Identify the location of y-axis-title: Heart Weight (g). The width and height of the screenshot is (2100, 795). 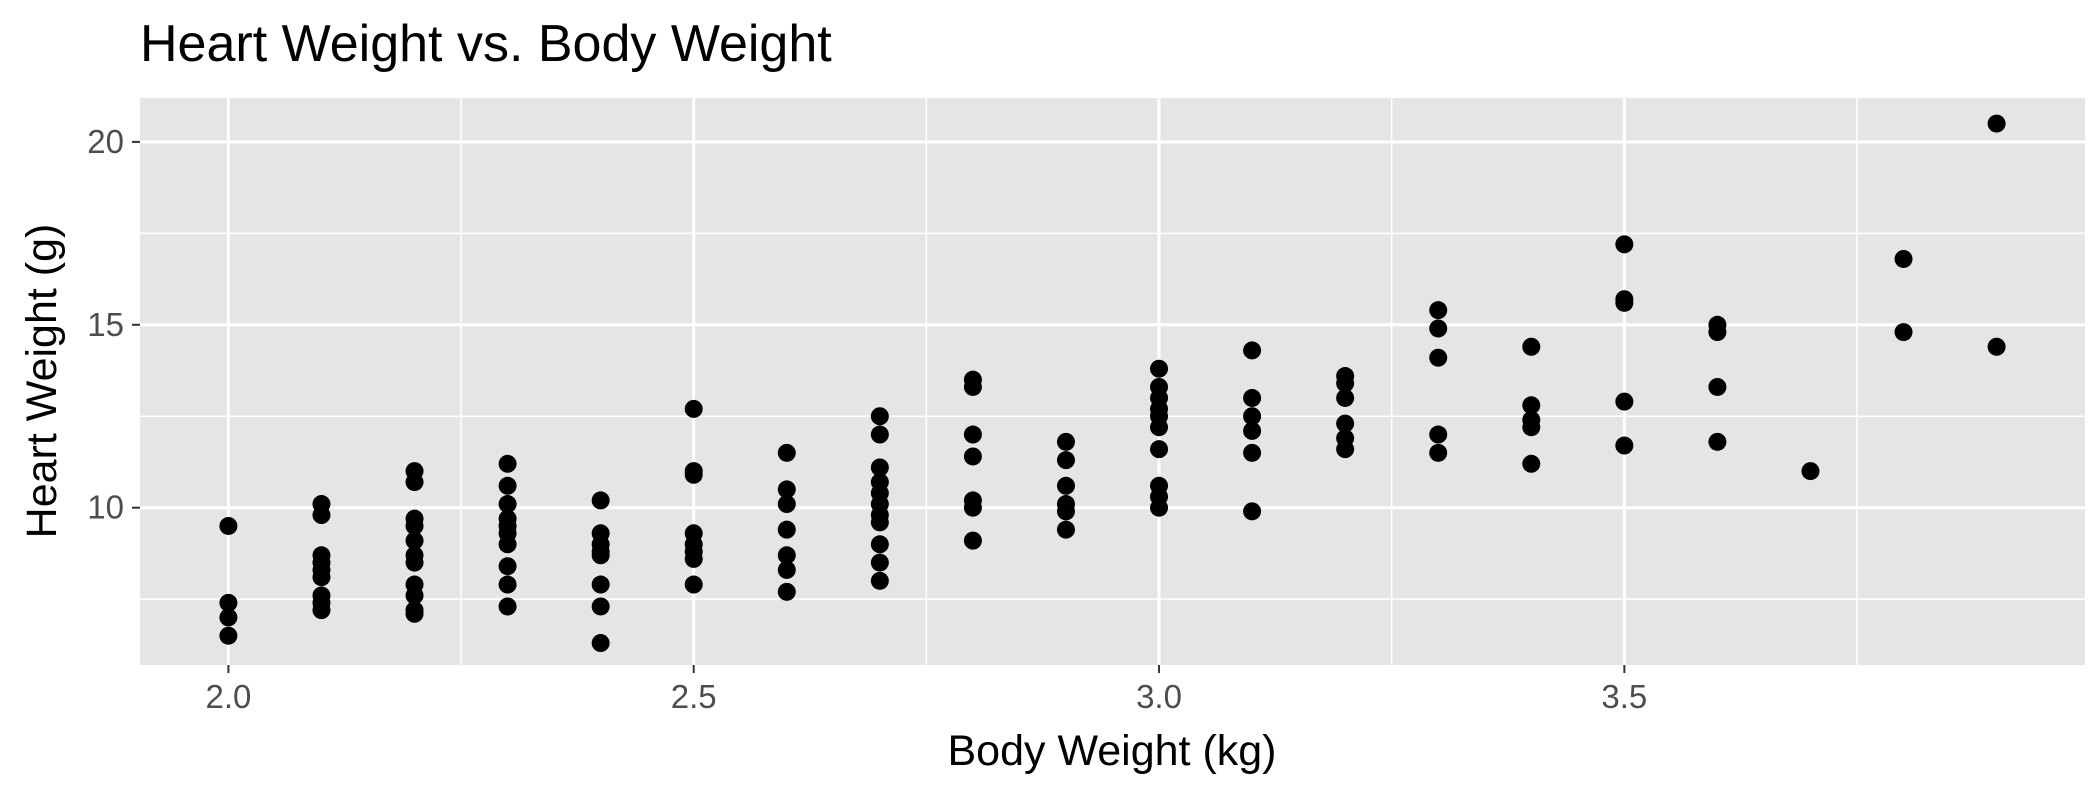
(42, 381).